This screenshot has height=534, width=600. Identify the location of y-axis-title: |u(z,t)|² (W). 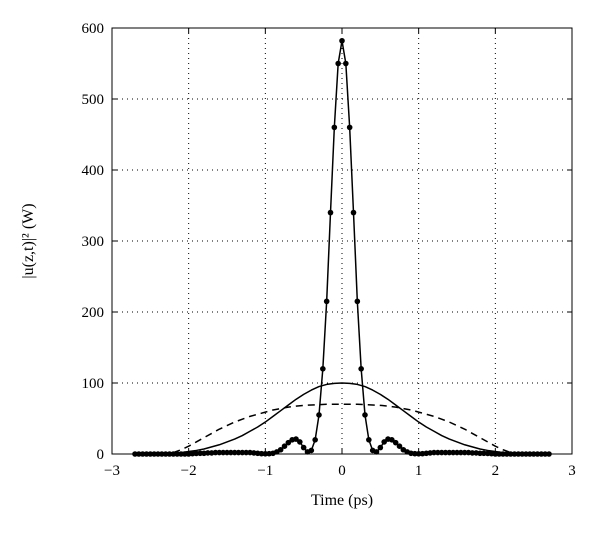
(28, 240).